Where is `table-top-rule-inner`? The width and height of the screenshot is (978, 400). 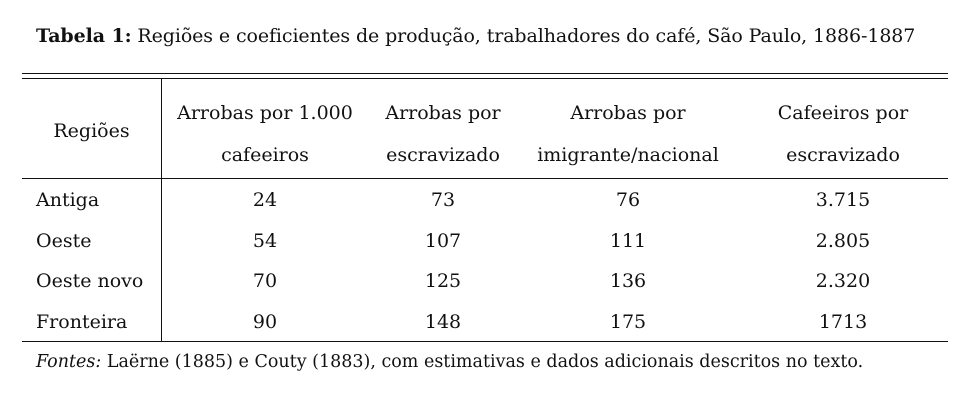
table-top-rule-inner is located at coordinates (485, 79).